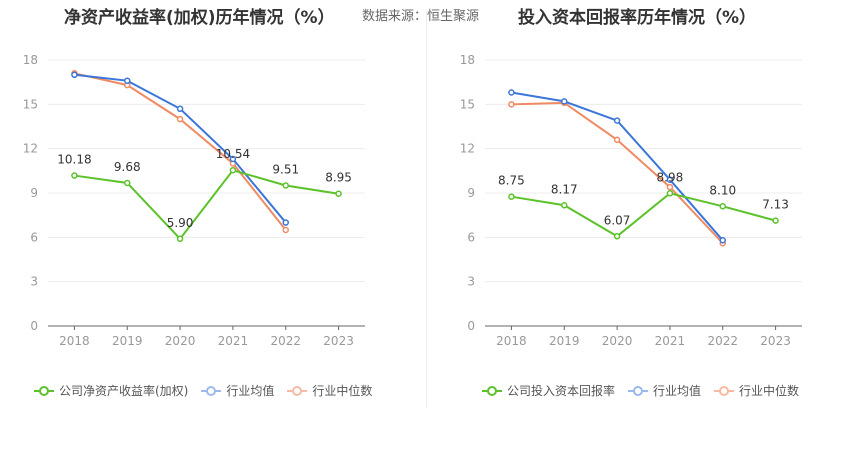  I want to click on data-label: 8.98, so click(670, 177).